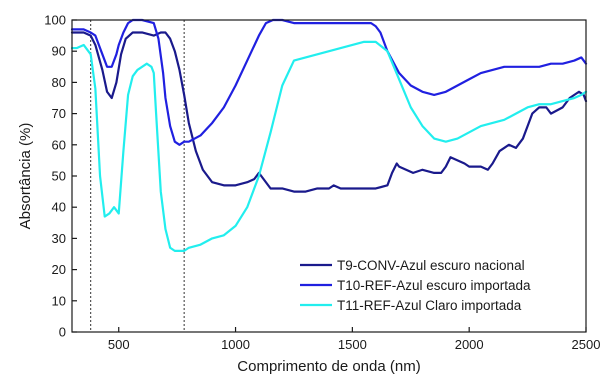 The height and width of the screenshot is (383, 616). I want to click on legend-label-1: T9-CONV-Azul escuro nacional, so click(431, 265).